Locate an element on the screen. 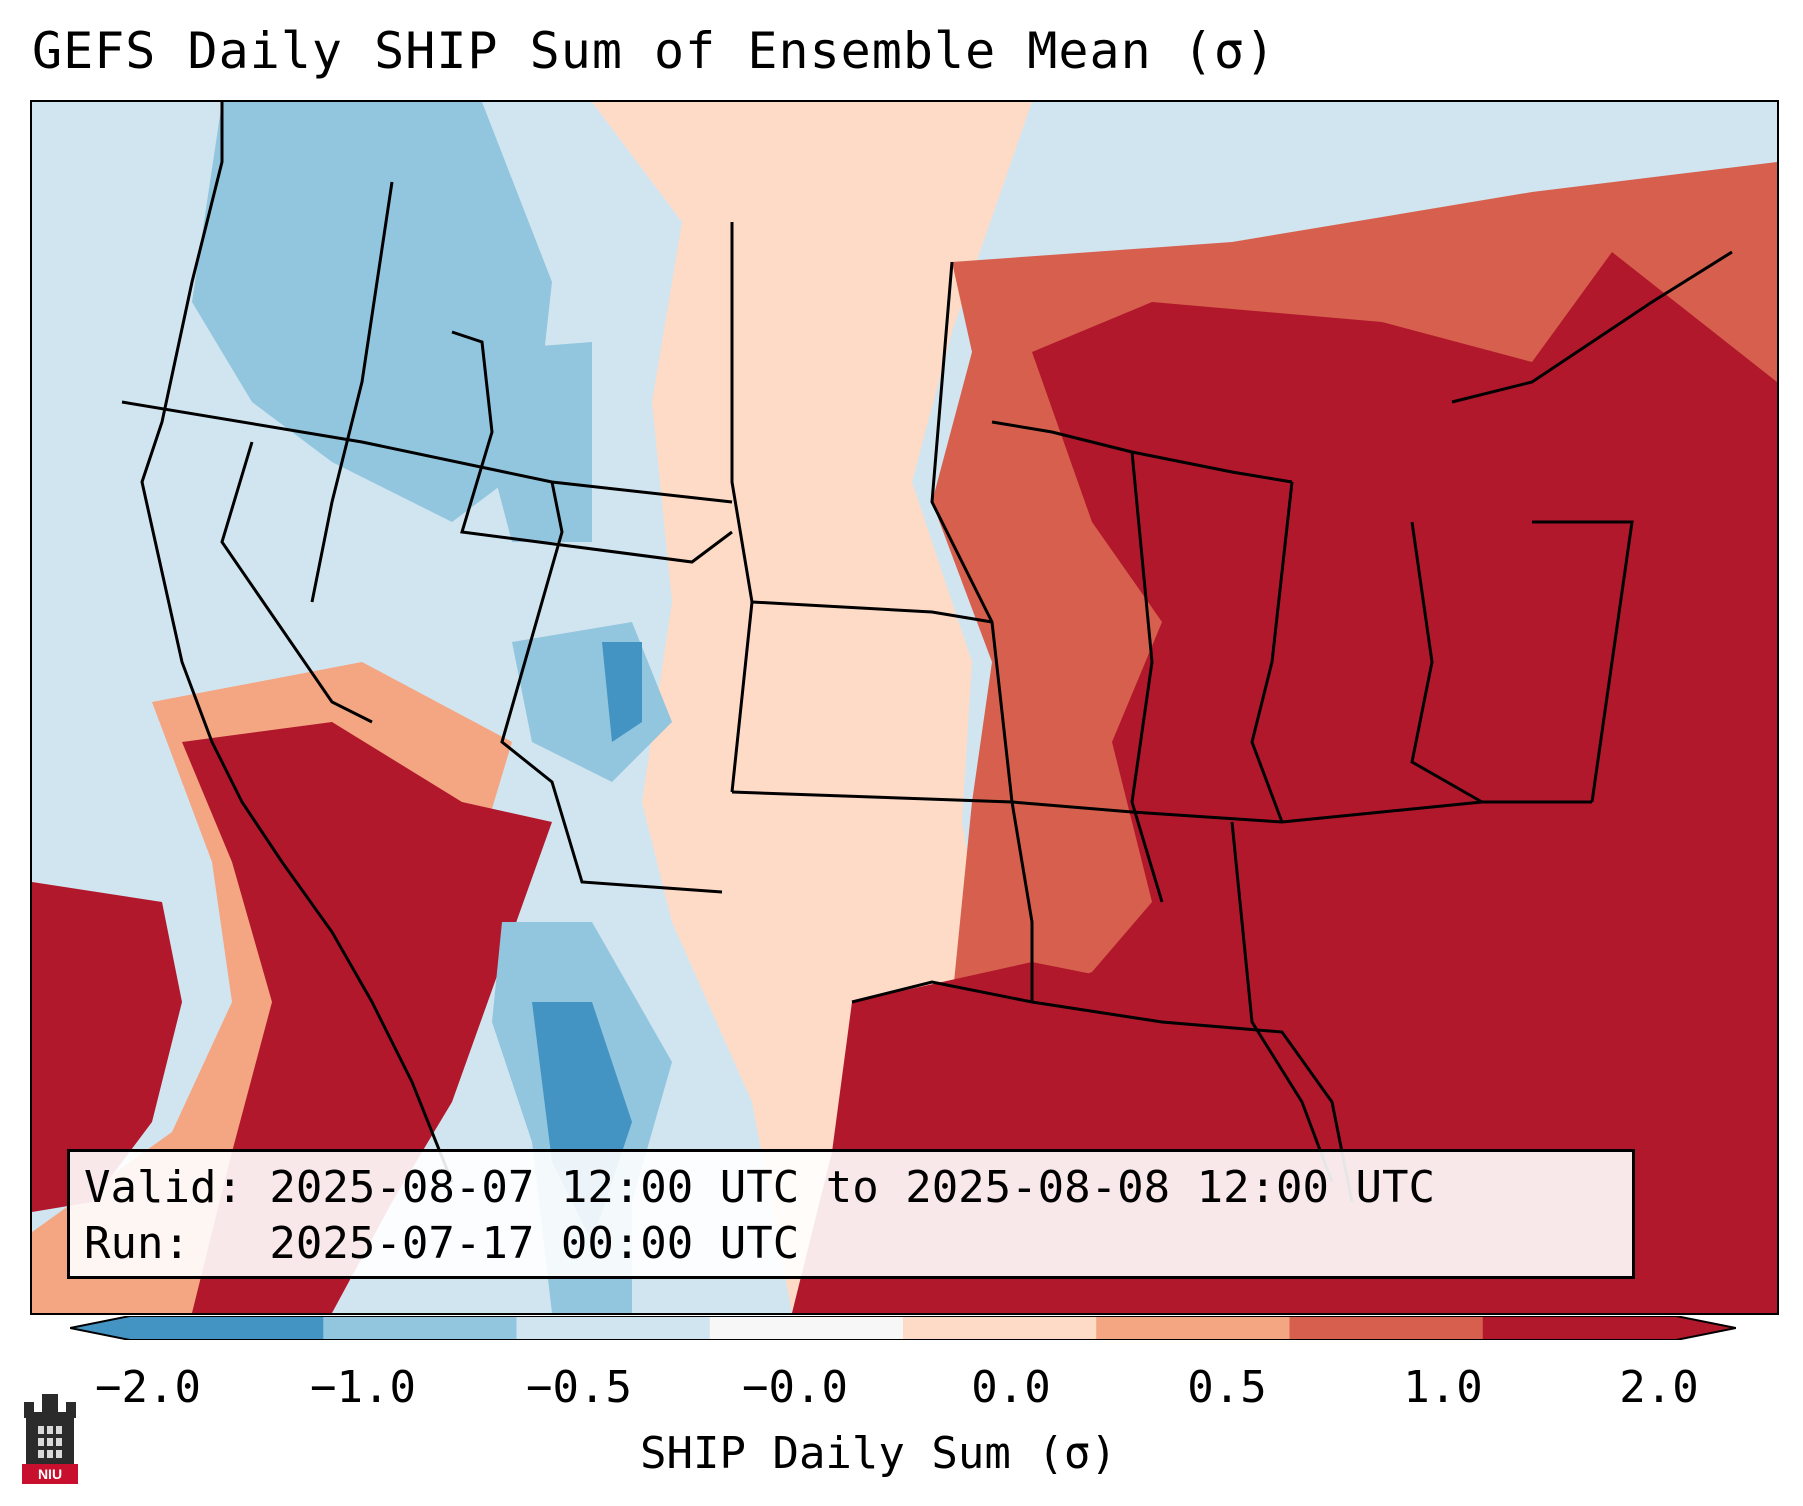 This screenshot has height=1506, width=1803. colorbar-tick-label: −0.0 is located at coordinates (795, 1387).